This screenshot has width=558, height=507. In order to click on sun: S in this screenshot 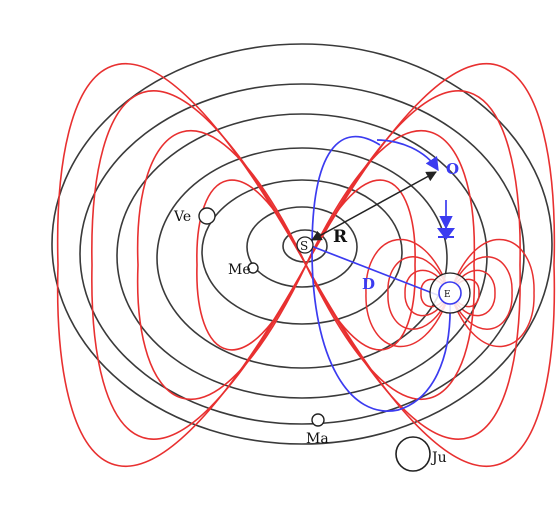, I will do `click(305, 245)`.